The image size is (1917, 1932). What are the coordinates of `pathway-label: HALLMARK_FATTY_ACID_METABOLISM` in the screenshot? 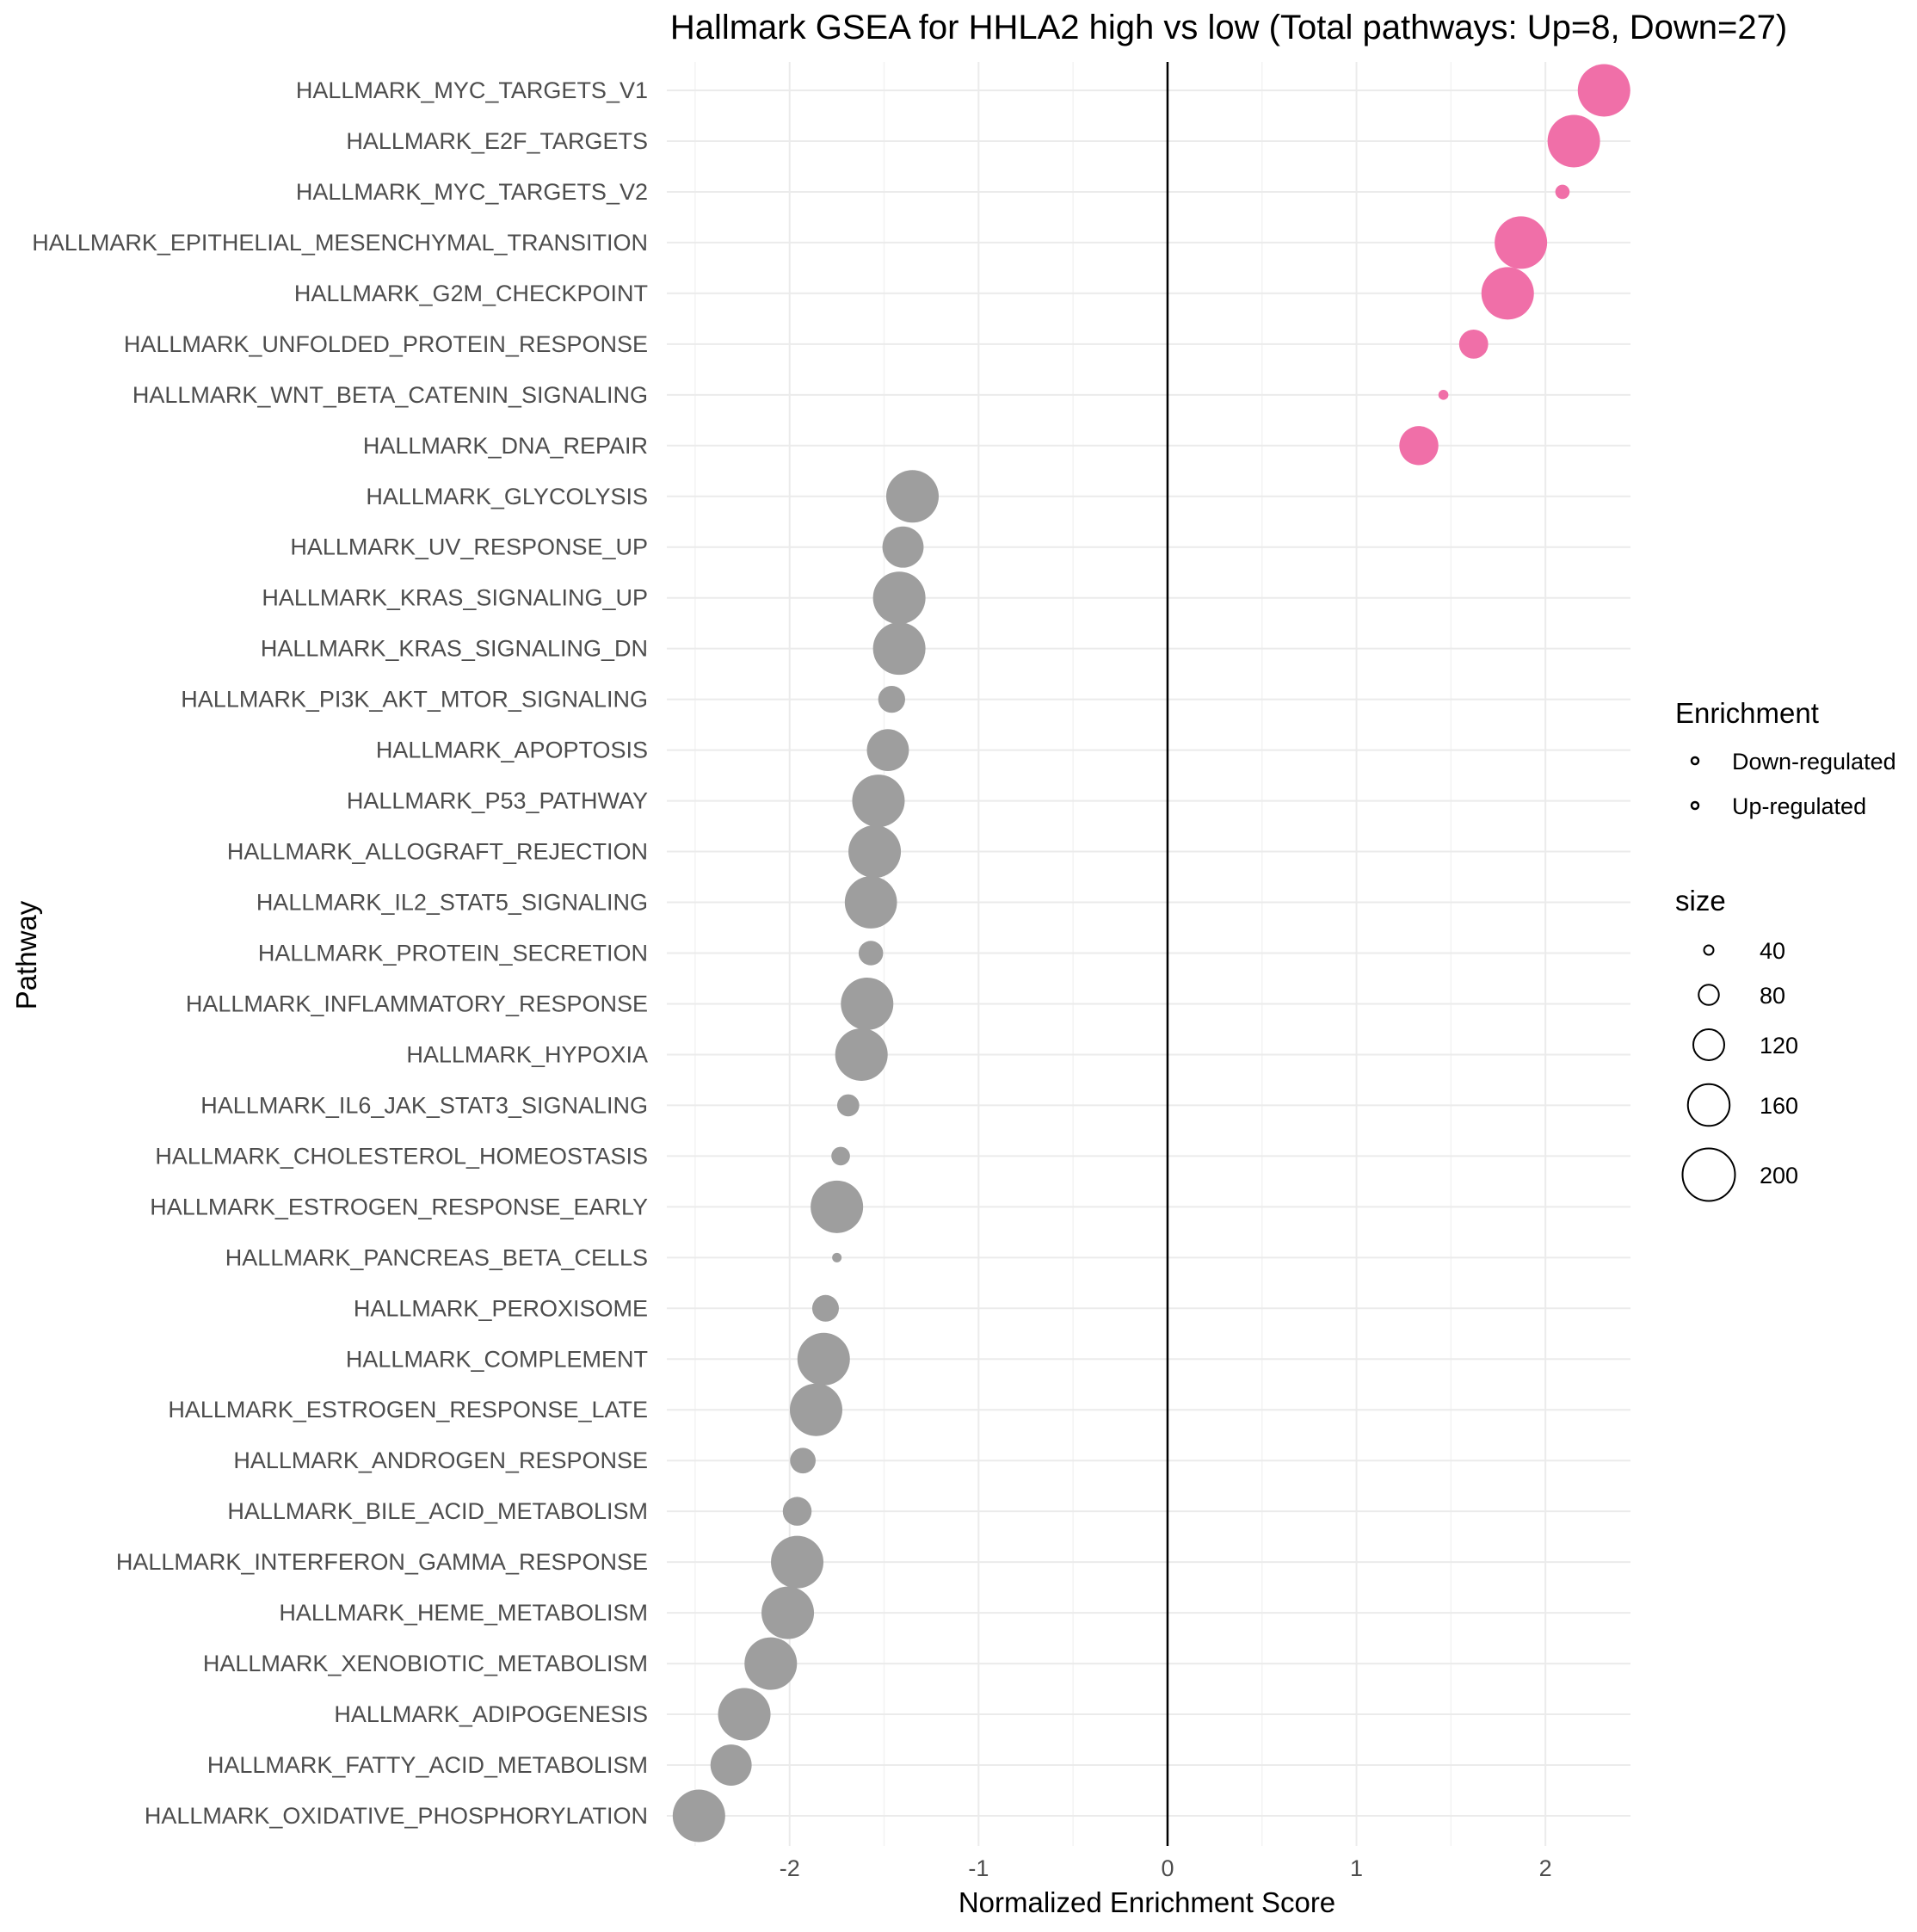 It's located at (427, 1765).